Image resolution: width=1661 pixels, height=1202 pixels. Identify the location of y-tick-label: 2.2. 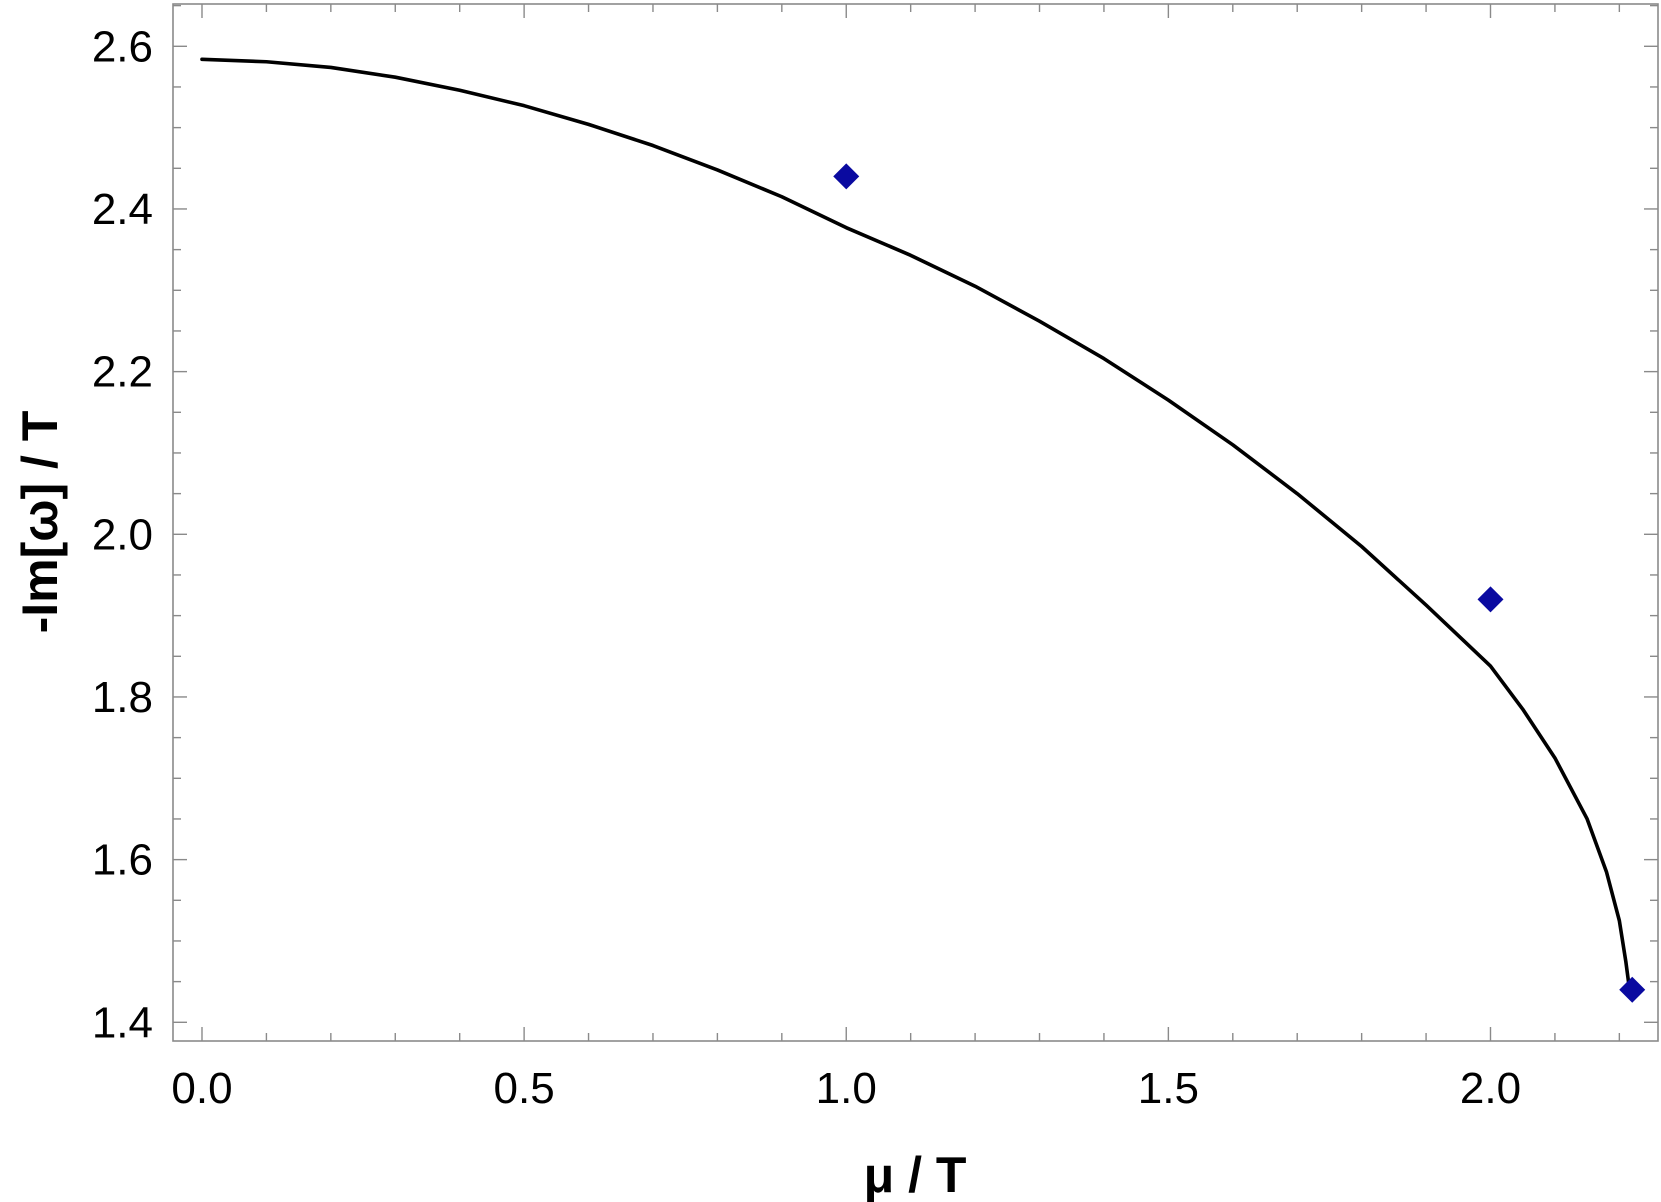
(122, 372).